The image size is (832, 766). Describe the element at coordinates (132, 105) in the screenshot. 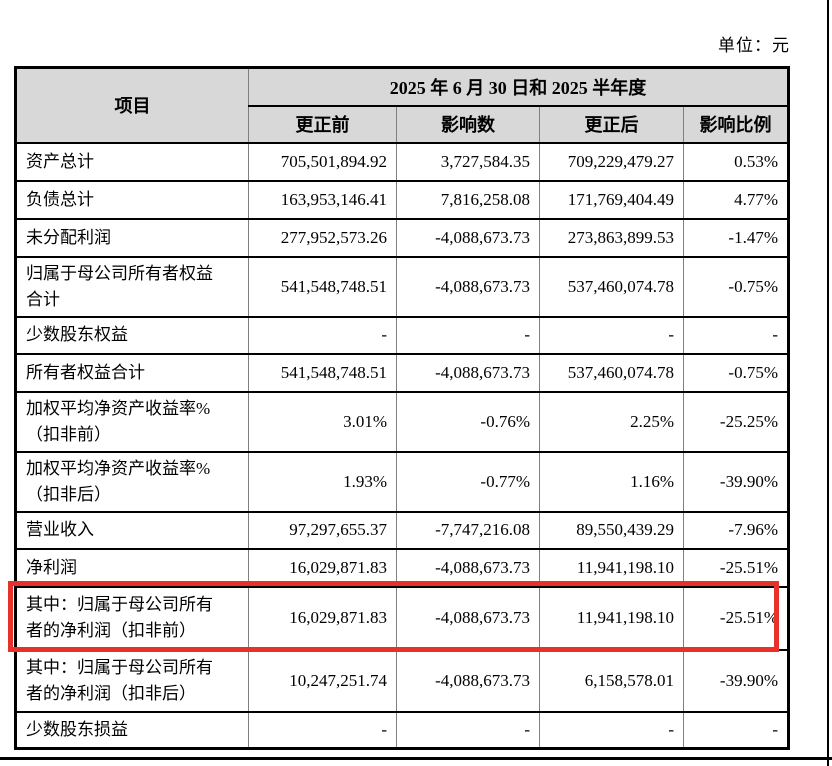

I see `header-item: 项目` at that location.